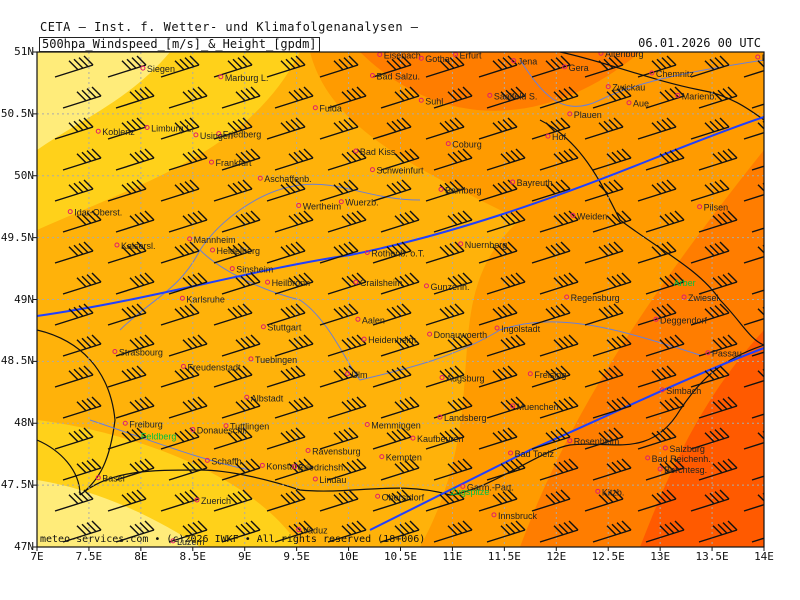 Image resolution: width=800 pixels, height=600 pixels. Describe the element at coordinates (400, 458) in the screenshot. I see `city: Kempten` at that location.